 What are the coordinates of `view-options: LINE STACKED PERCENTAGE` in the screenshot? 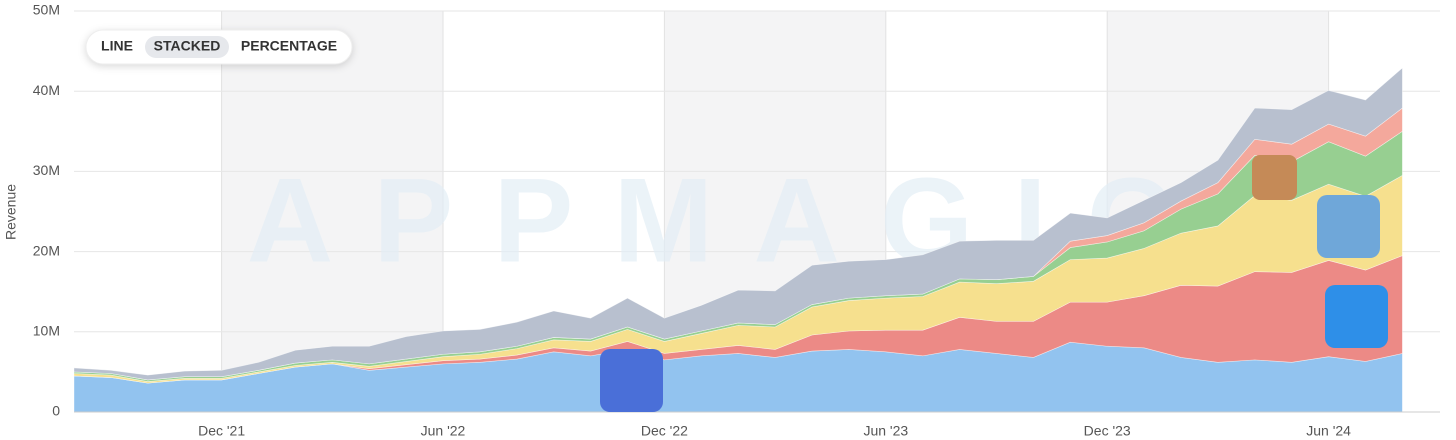 It's located at (219, 47).